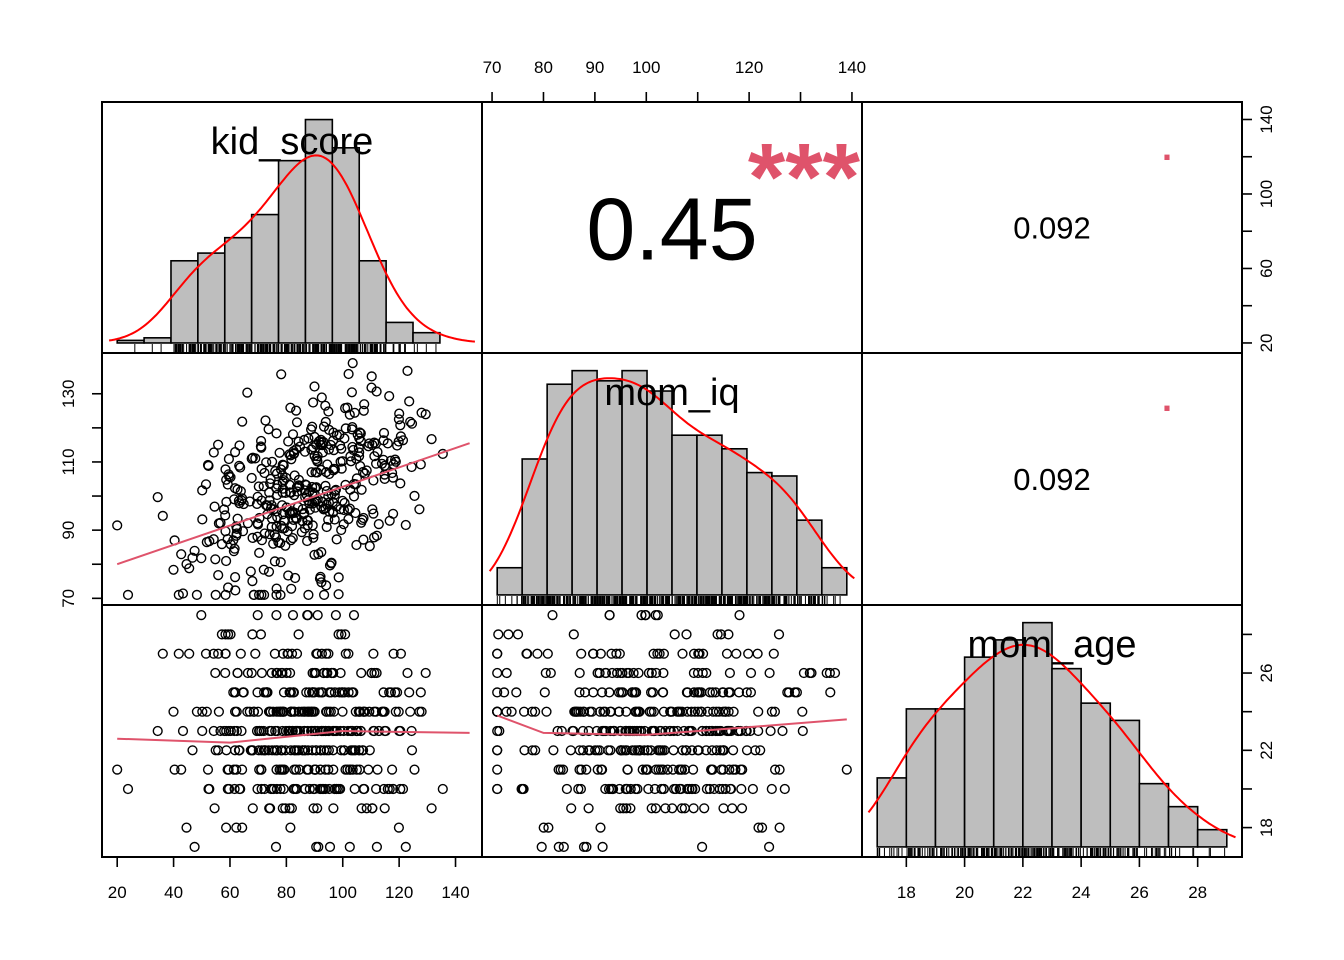 The image size is (1344, 960). Describe the element at coordinates (950, 778) in the screenshot. I see `histogram-bar-mom_age` at that location.